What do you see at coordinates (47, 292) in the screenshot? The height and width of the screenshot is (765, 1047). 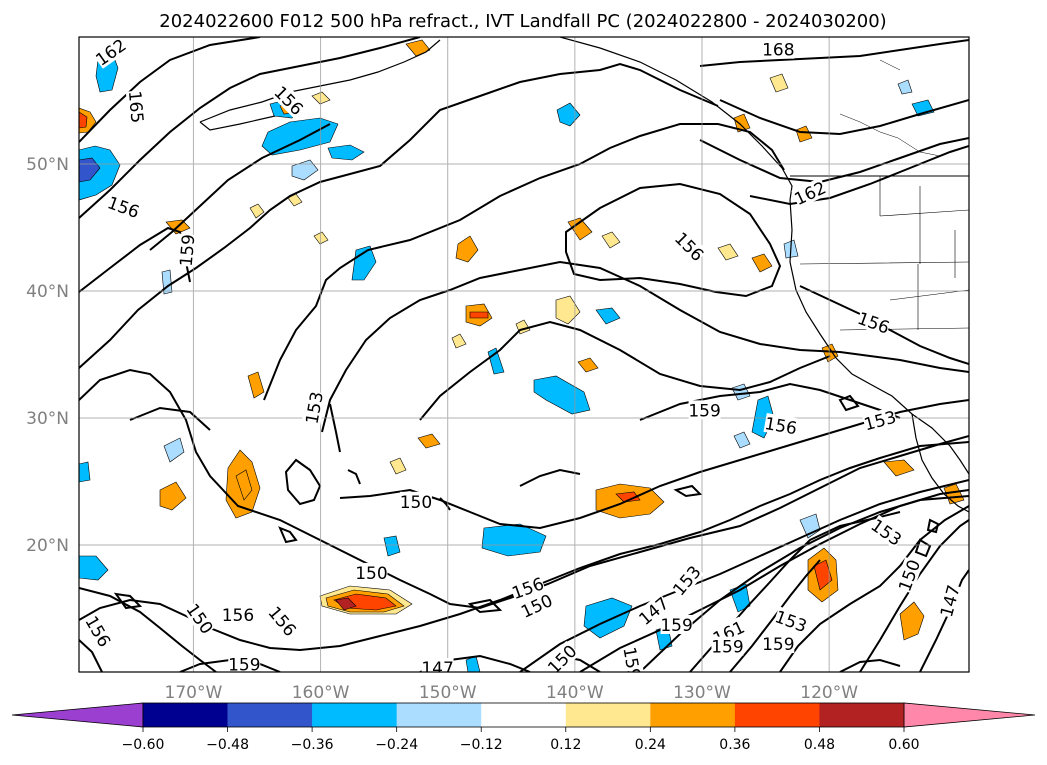 I see `y-tick-label: 40°N` at bounding box center [47, 292].